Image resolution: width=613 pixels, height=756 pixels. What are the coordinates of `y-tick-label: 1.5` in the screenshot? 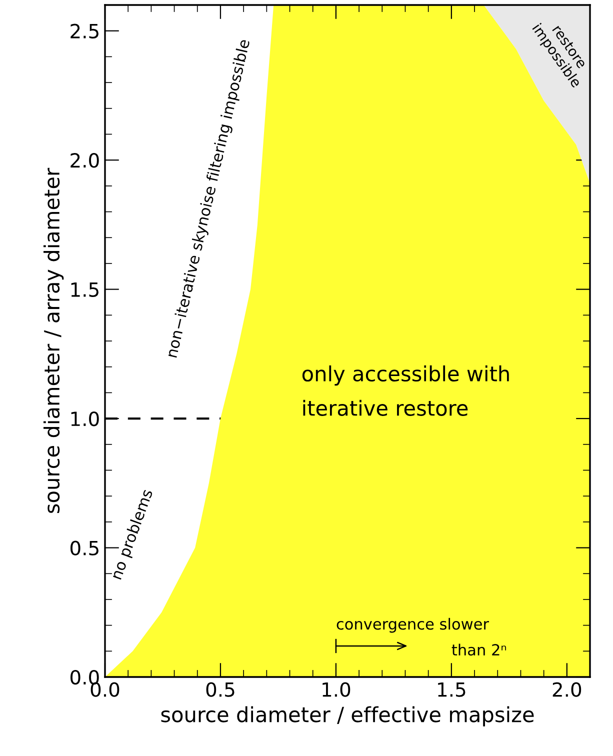 It's located at (84, 289).